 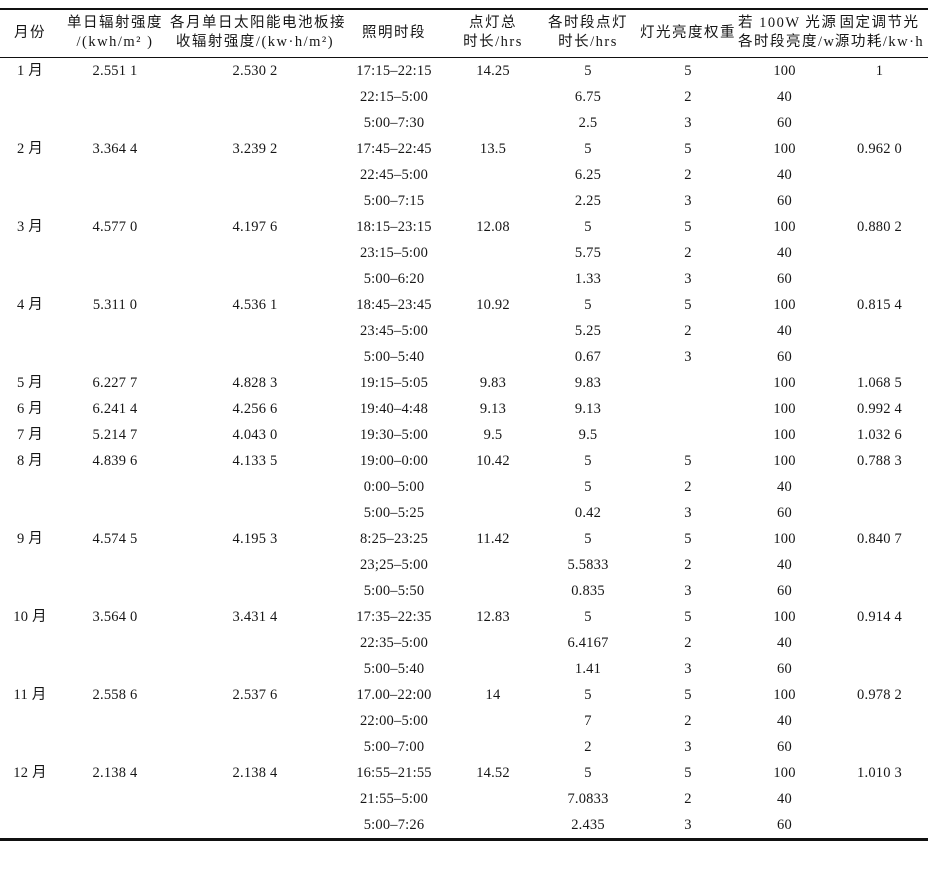 What do you see at coordinates (394, 773) in the screenshot?
I see `cell-period-time: 16:55–21:55` at bounding box center [394, 773].